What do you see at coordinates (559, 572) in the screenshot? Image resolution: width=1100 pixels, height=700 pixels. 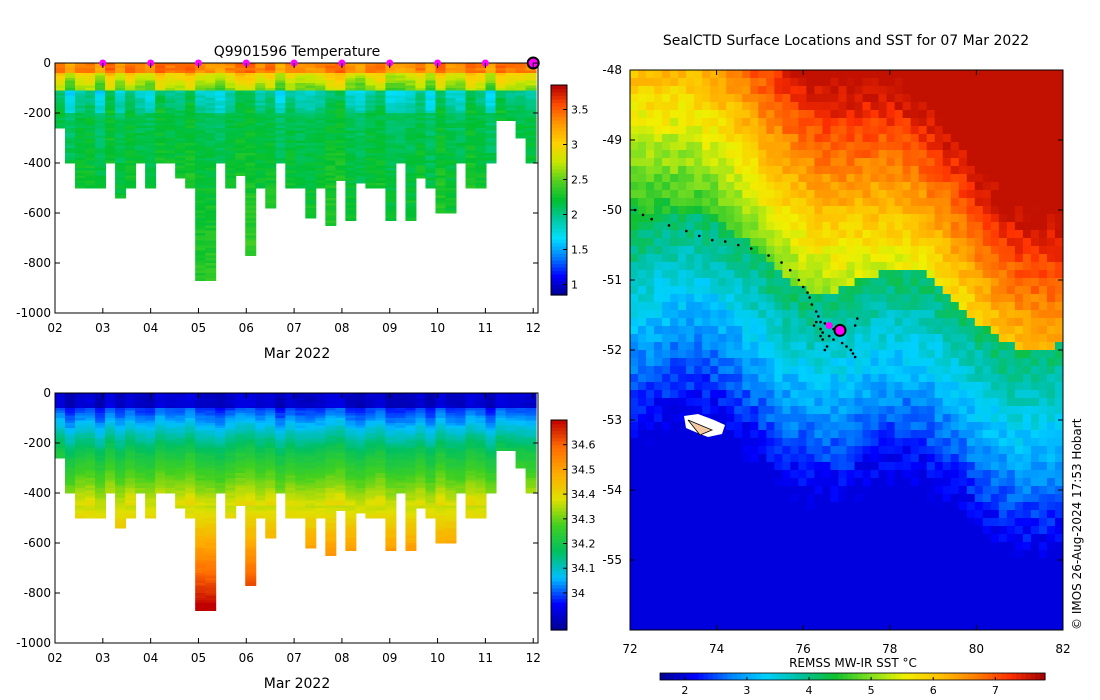 I see `salinity-colorbar-swatch` at bounding box center [559, 572].